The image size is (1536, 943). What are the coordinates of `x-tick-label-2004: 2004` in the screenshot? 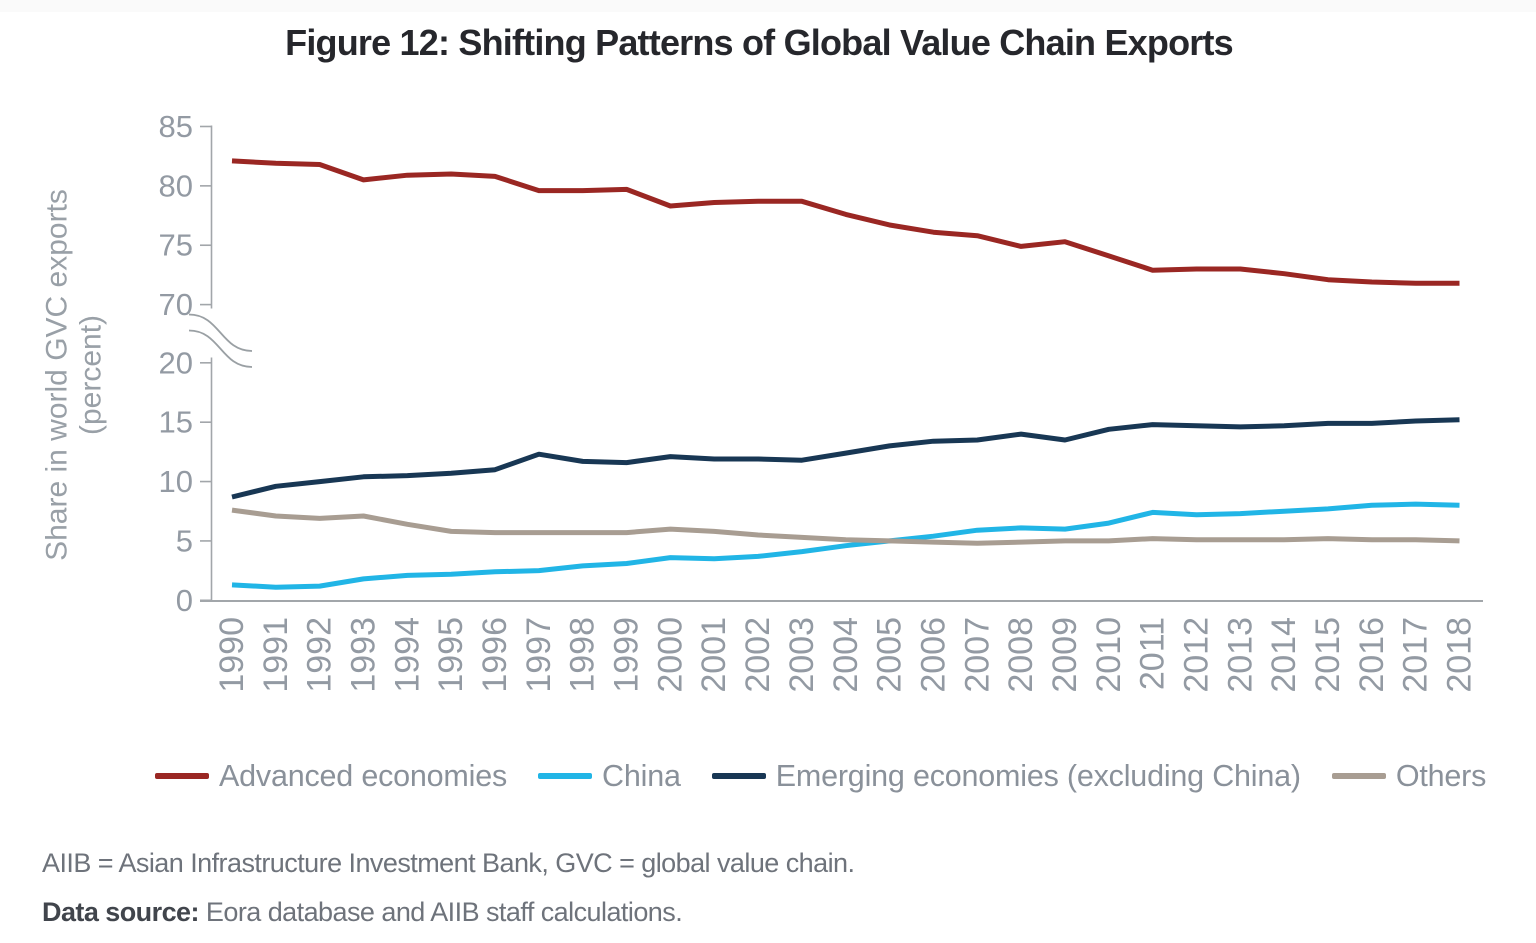 It's located at (846, 655).